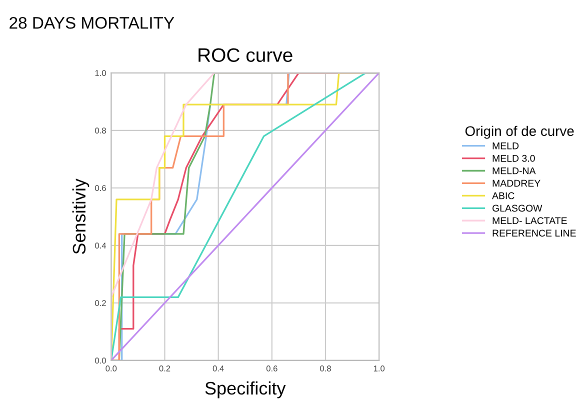 The width and height of the screenshot is (585, 405). Describe the element at coordinates (100, 245) in the screenshot. I see `y-tick-label: 0.4` at that location.